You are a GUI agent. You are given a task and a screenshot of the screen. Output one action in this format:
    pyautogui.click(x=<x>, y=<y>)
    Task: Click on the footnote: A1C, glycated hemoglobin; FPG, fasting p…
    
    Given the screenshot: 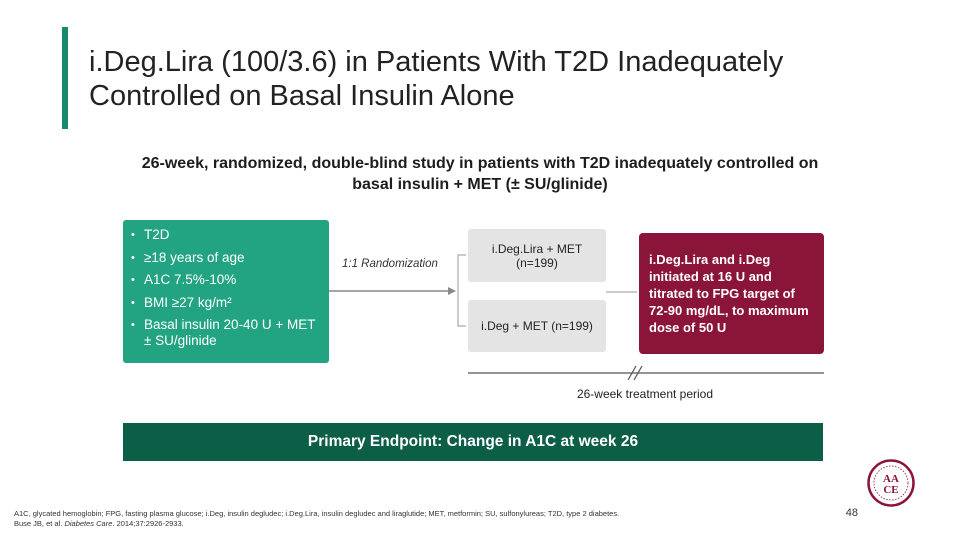 What is the action you would take?
    pyautogui.click(x=394, y=519)
    